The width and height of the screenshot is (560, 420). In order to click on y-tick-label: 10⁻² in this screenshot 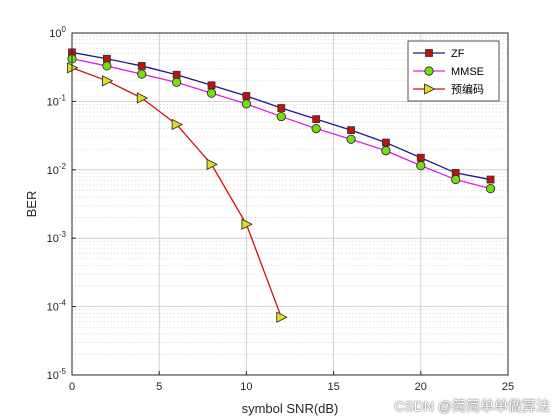, I will do `click(57, 169)`.